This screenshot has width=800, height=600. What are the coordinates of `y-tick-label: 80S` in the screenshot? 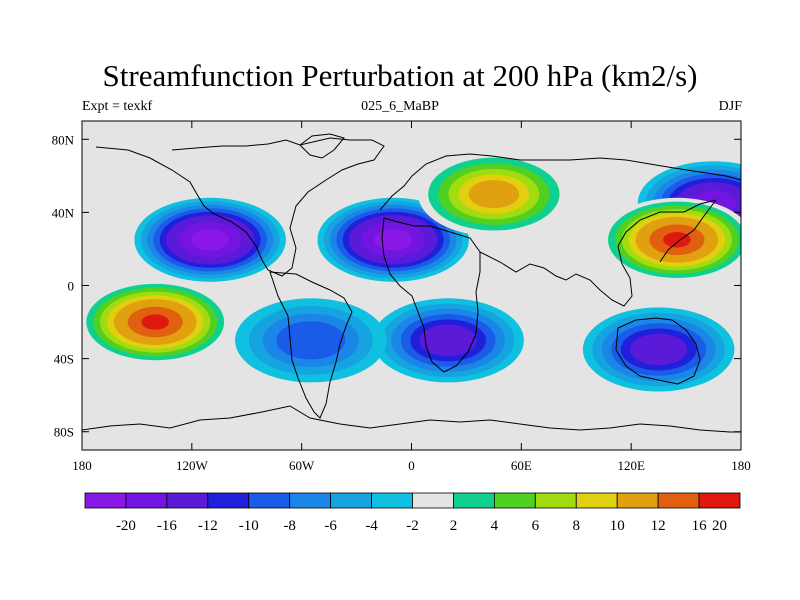 It's located at (64, 432).